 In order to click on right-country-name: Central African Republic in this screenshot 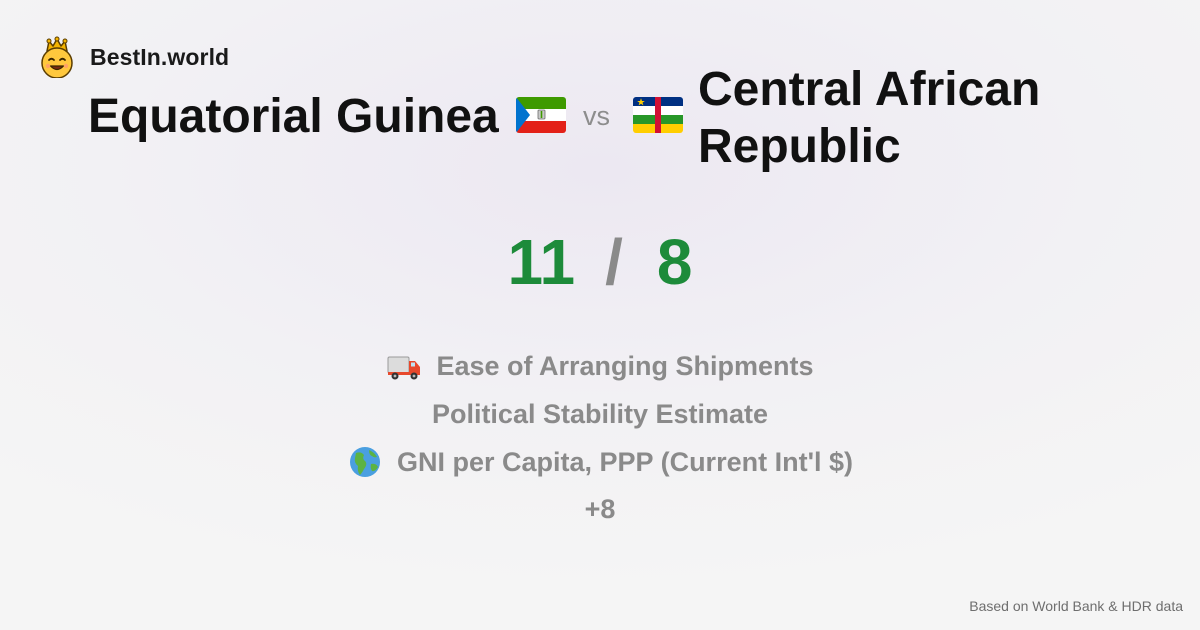, I will do `click(869, 118)`.